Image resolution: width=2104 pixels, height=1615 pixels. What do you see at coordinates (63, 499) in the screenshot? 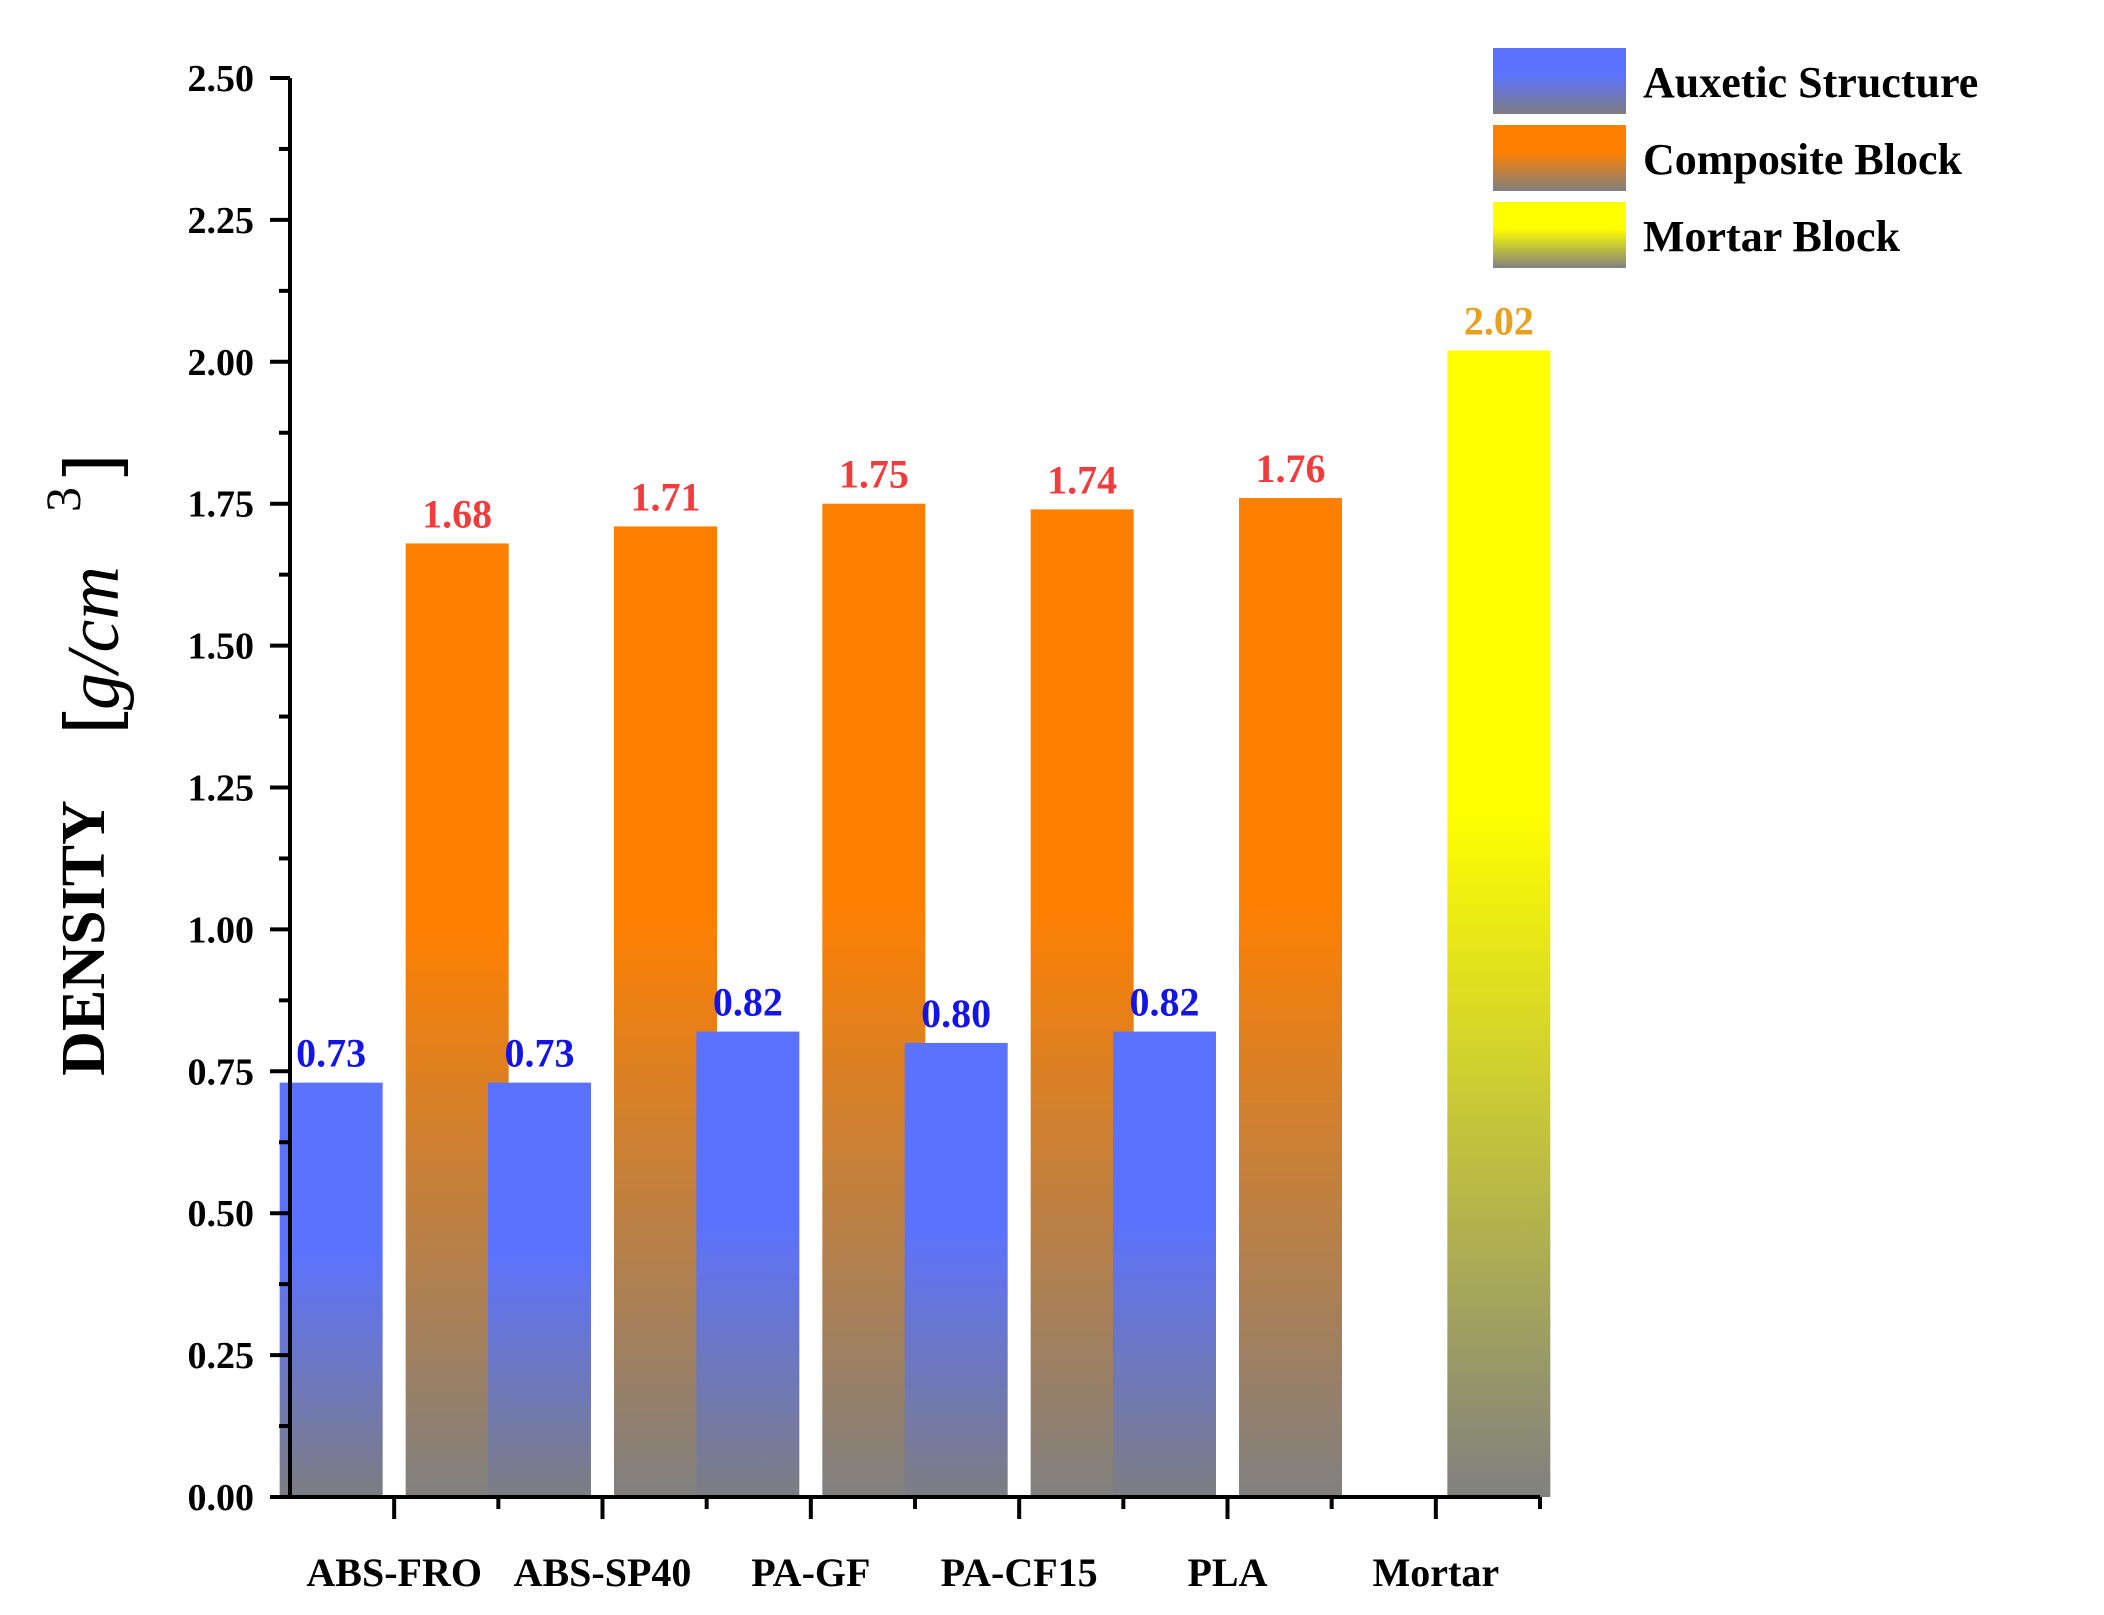
I see `y-axis-unit-superscript: 3` at bounding box center [63, 499].